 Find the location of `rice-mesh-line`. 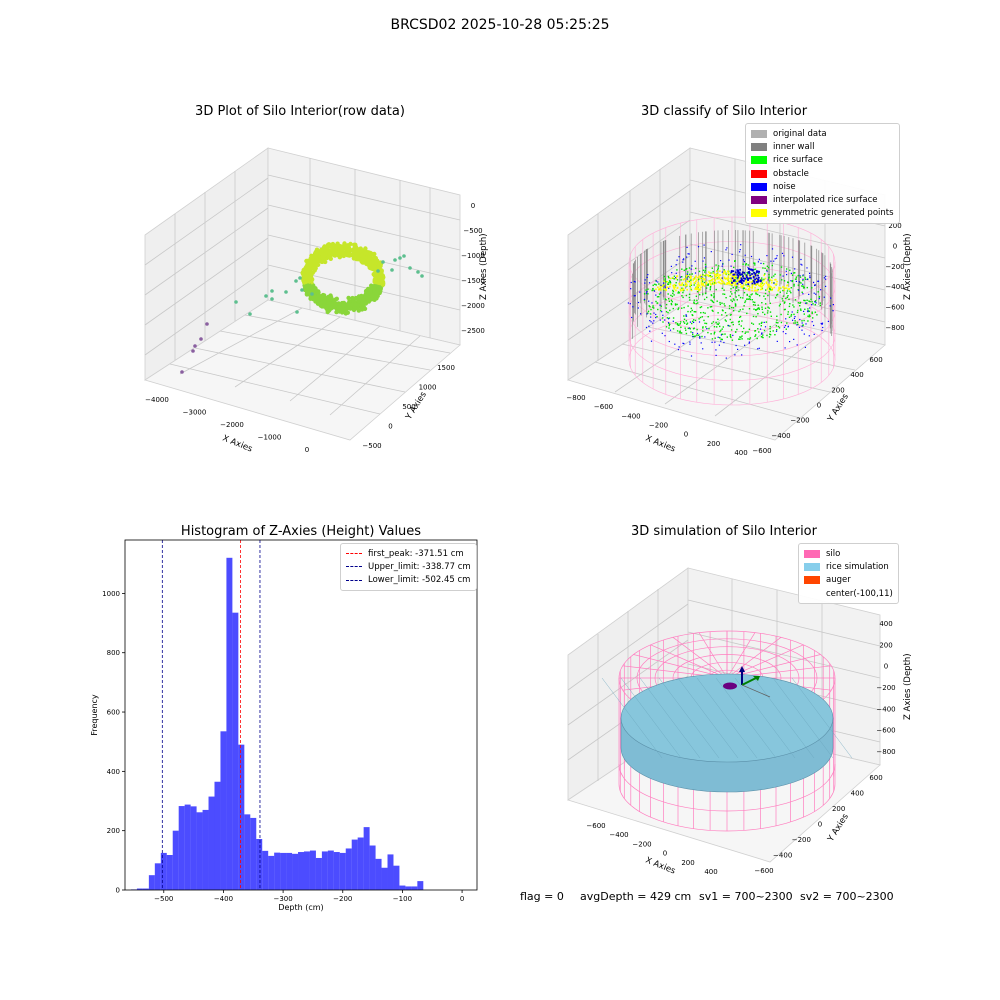

rice-mesh-line is located at coordinates (765, 718).